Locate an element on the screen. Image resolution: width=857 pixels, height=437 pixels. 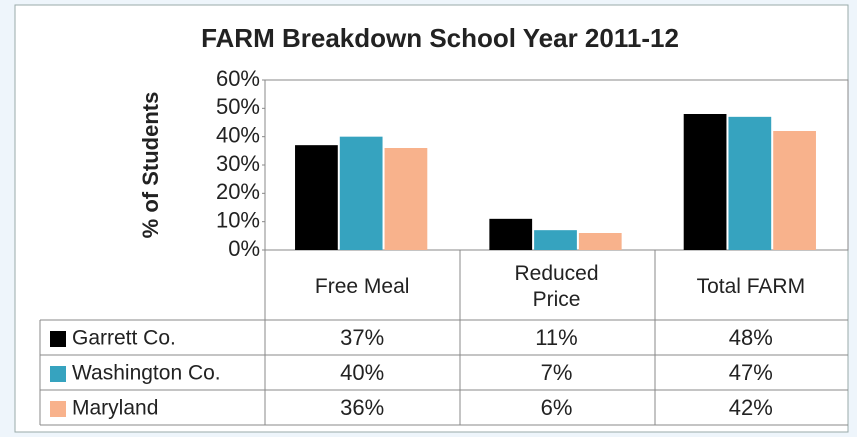
y-tick-label: 10% is located at coordinates (238, 219).